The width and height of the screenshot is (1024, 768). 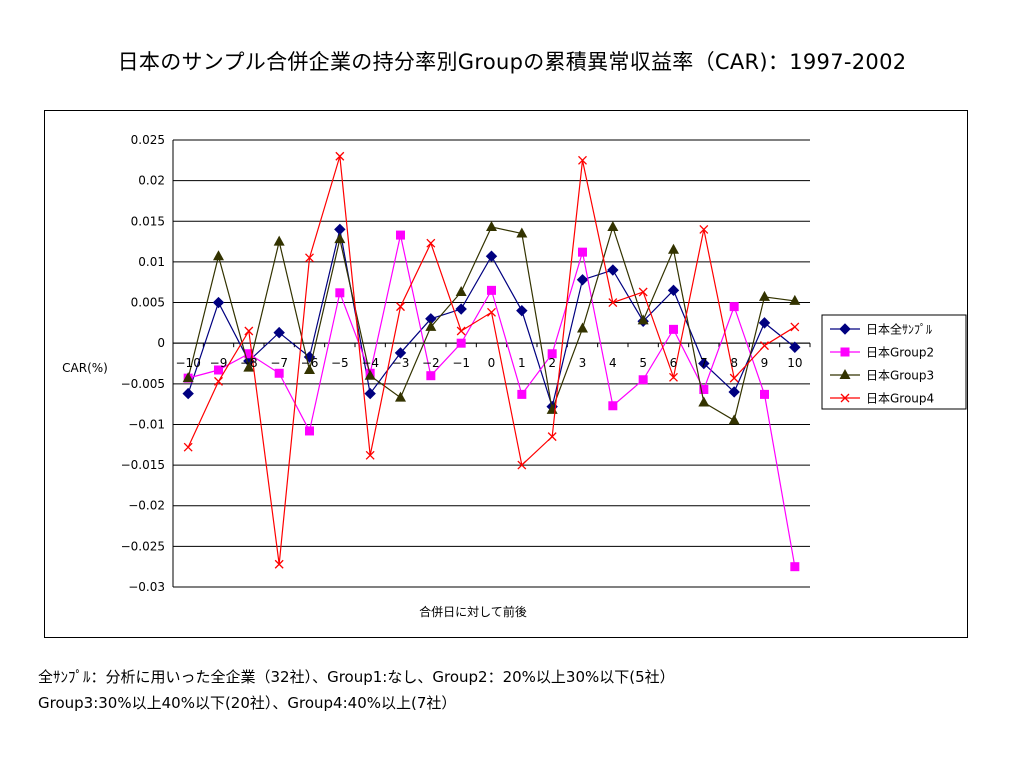 I want to click on y-tick-label: −0.03, so click(x=146, y=587).